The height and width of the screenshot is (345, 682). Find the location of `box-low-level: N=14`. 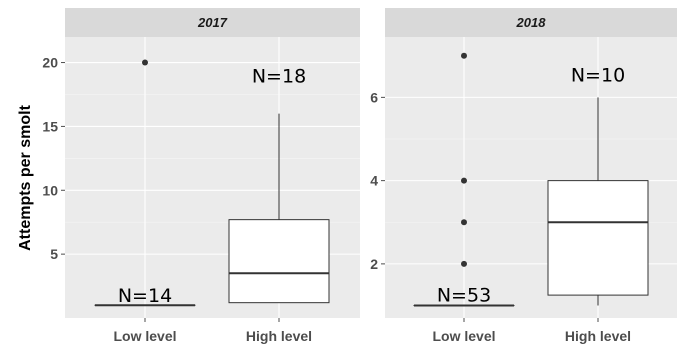

box-low-level: N=14 is located at coordinates (145, 183).